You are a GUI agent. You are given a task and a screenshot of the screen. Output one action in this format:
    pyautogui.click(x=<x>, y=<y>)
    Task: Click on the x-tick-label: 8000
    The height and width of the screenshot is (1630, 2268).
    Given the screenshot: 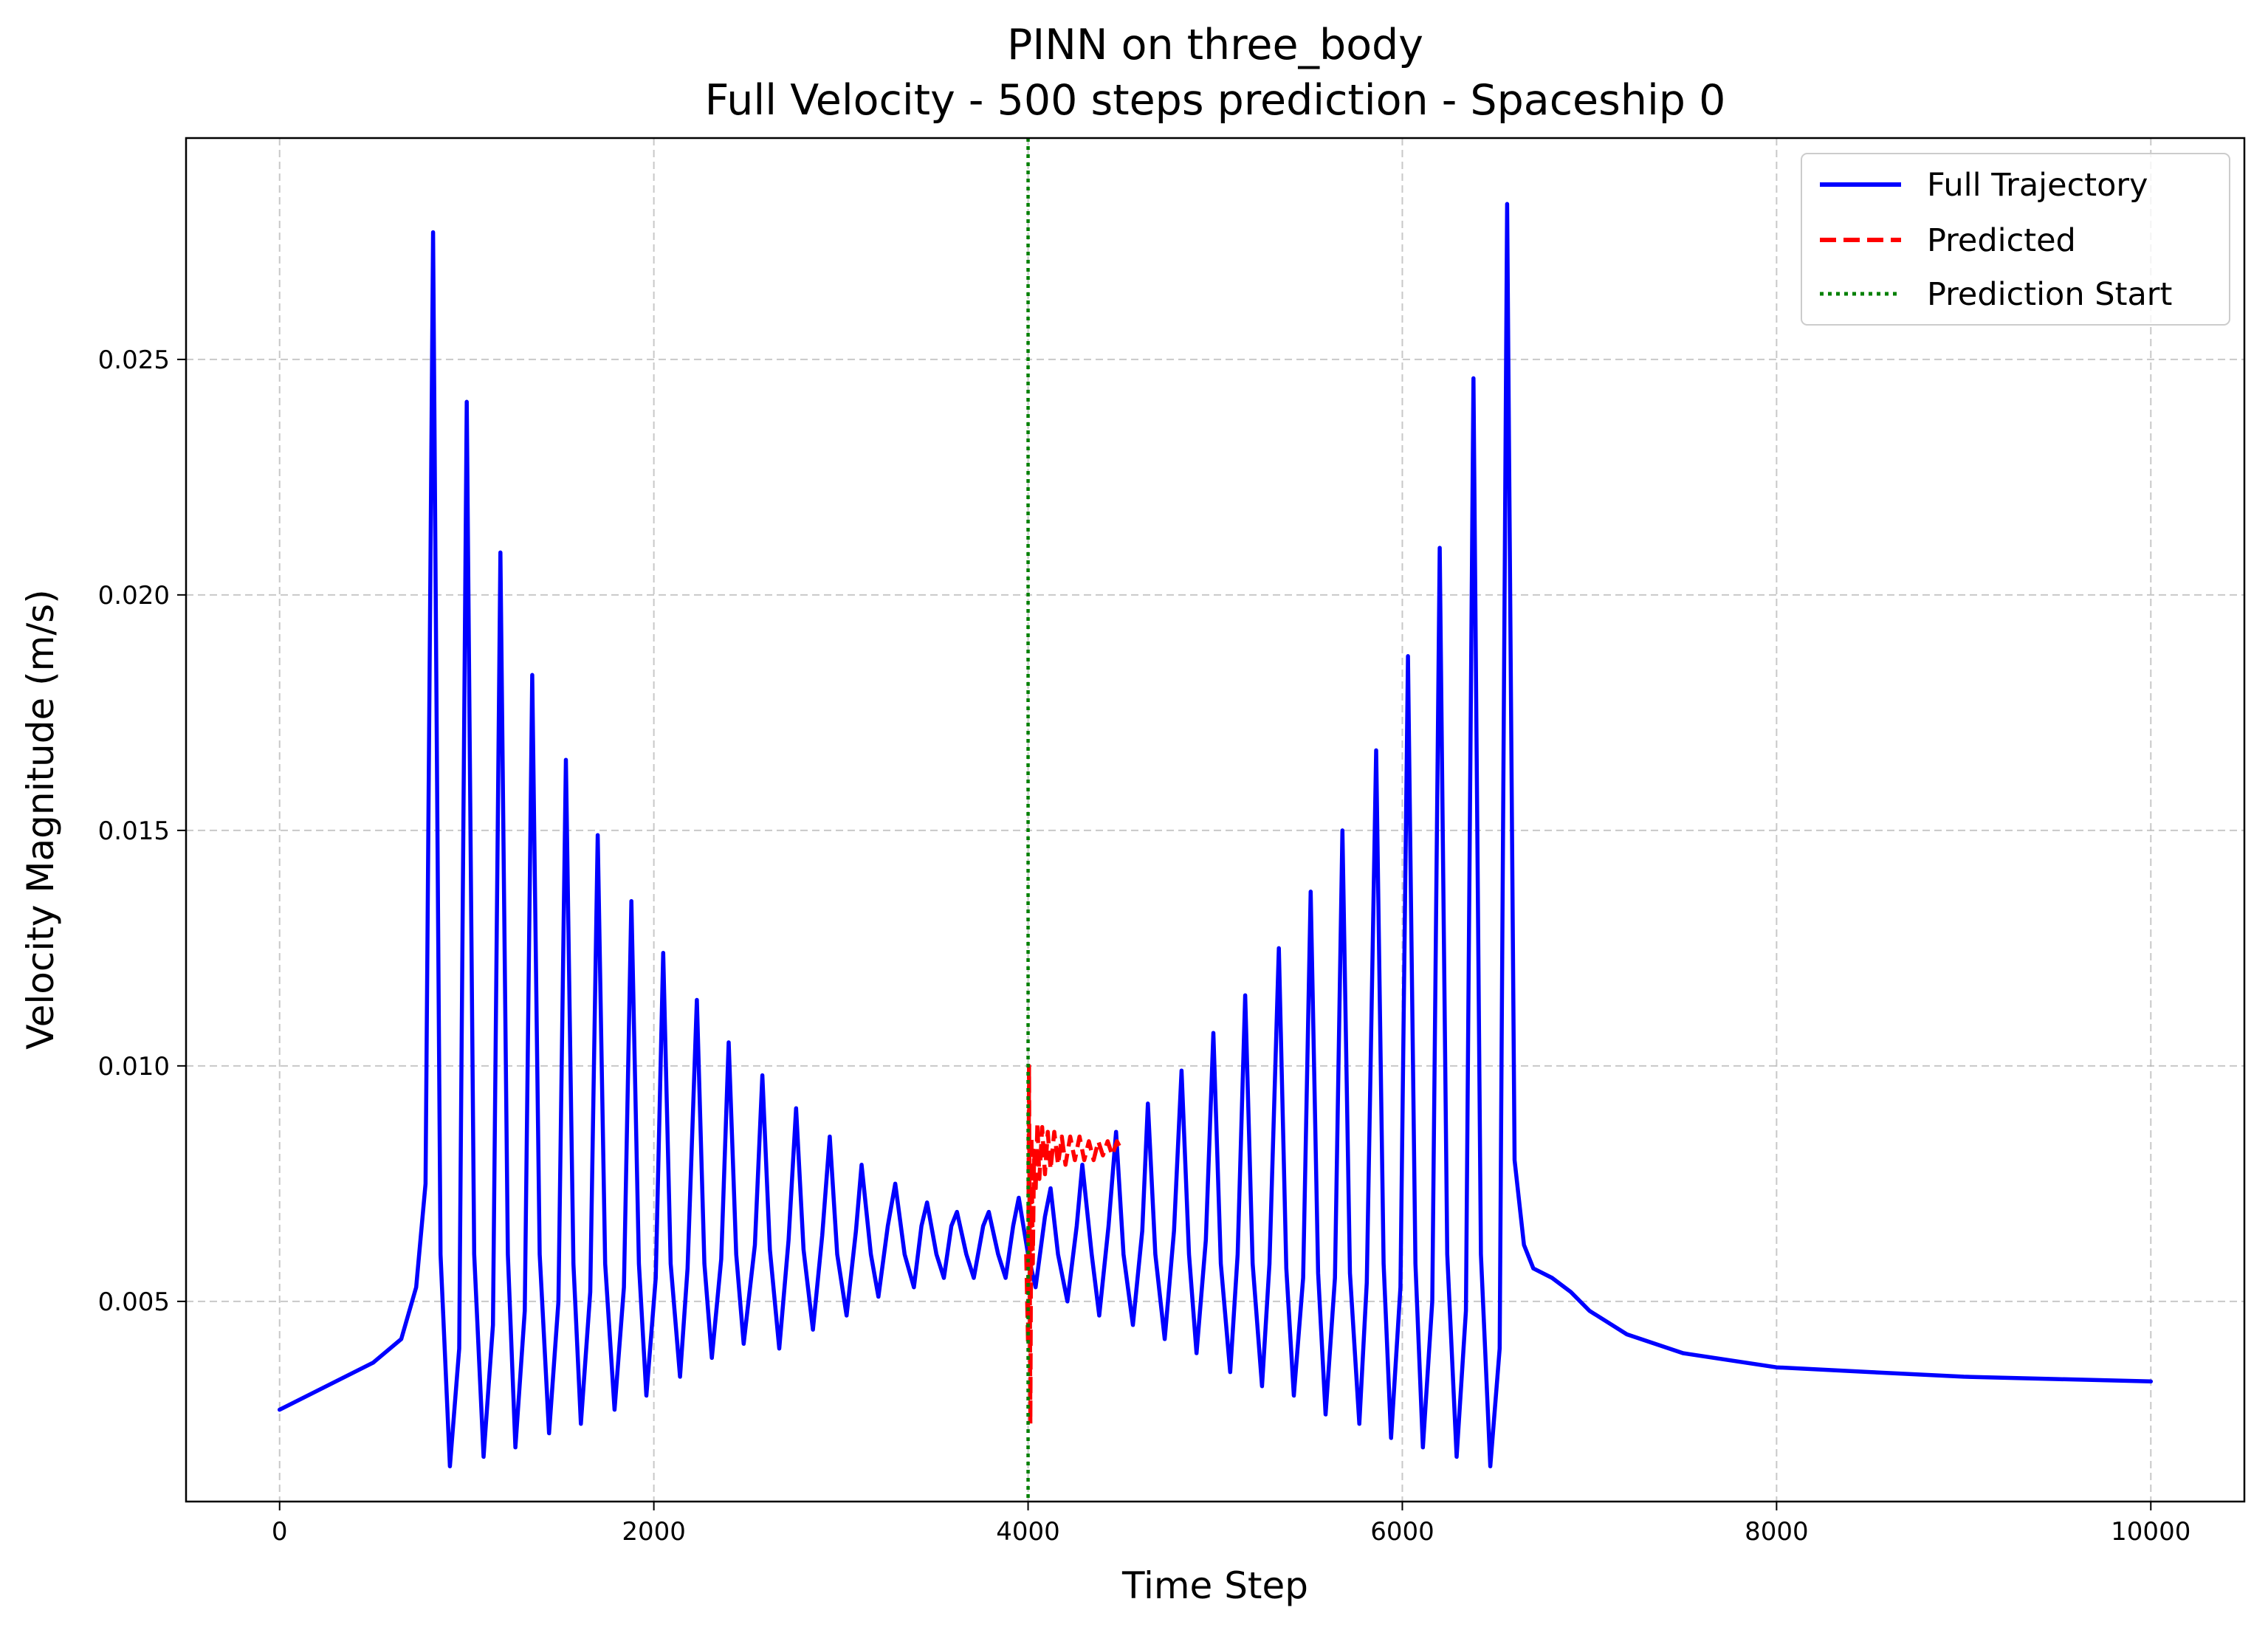 What is the action you would take?
    pyautogui.click(x=1777, y=1532)
    